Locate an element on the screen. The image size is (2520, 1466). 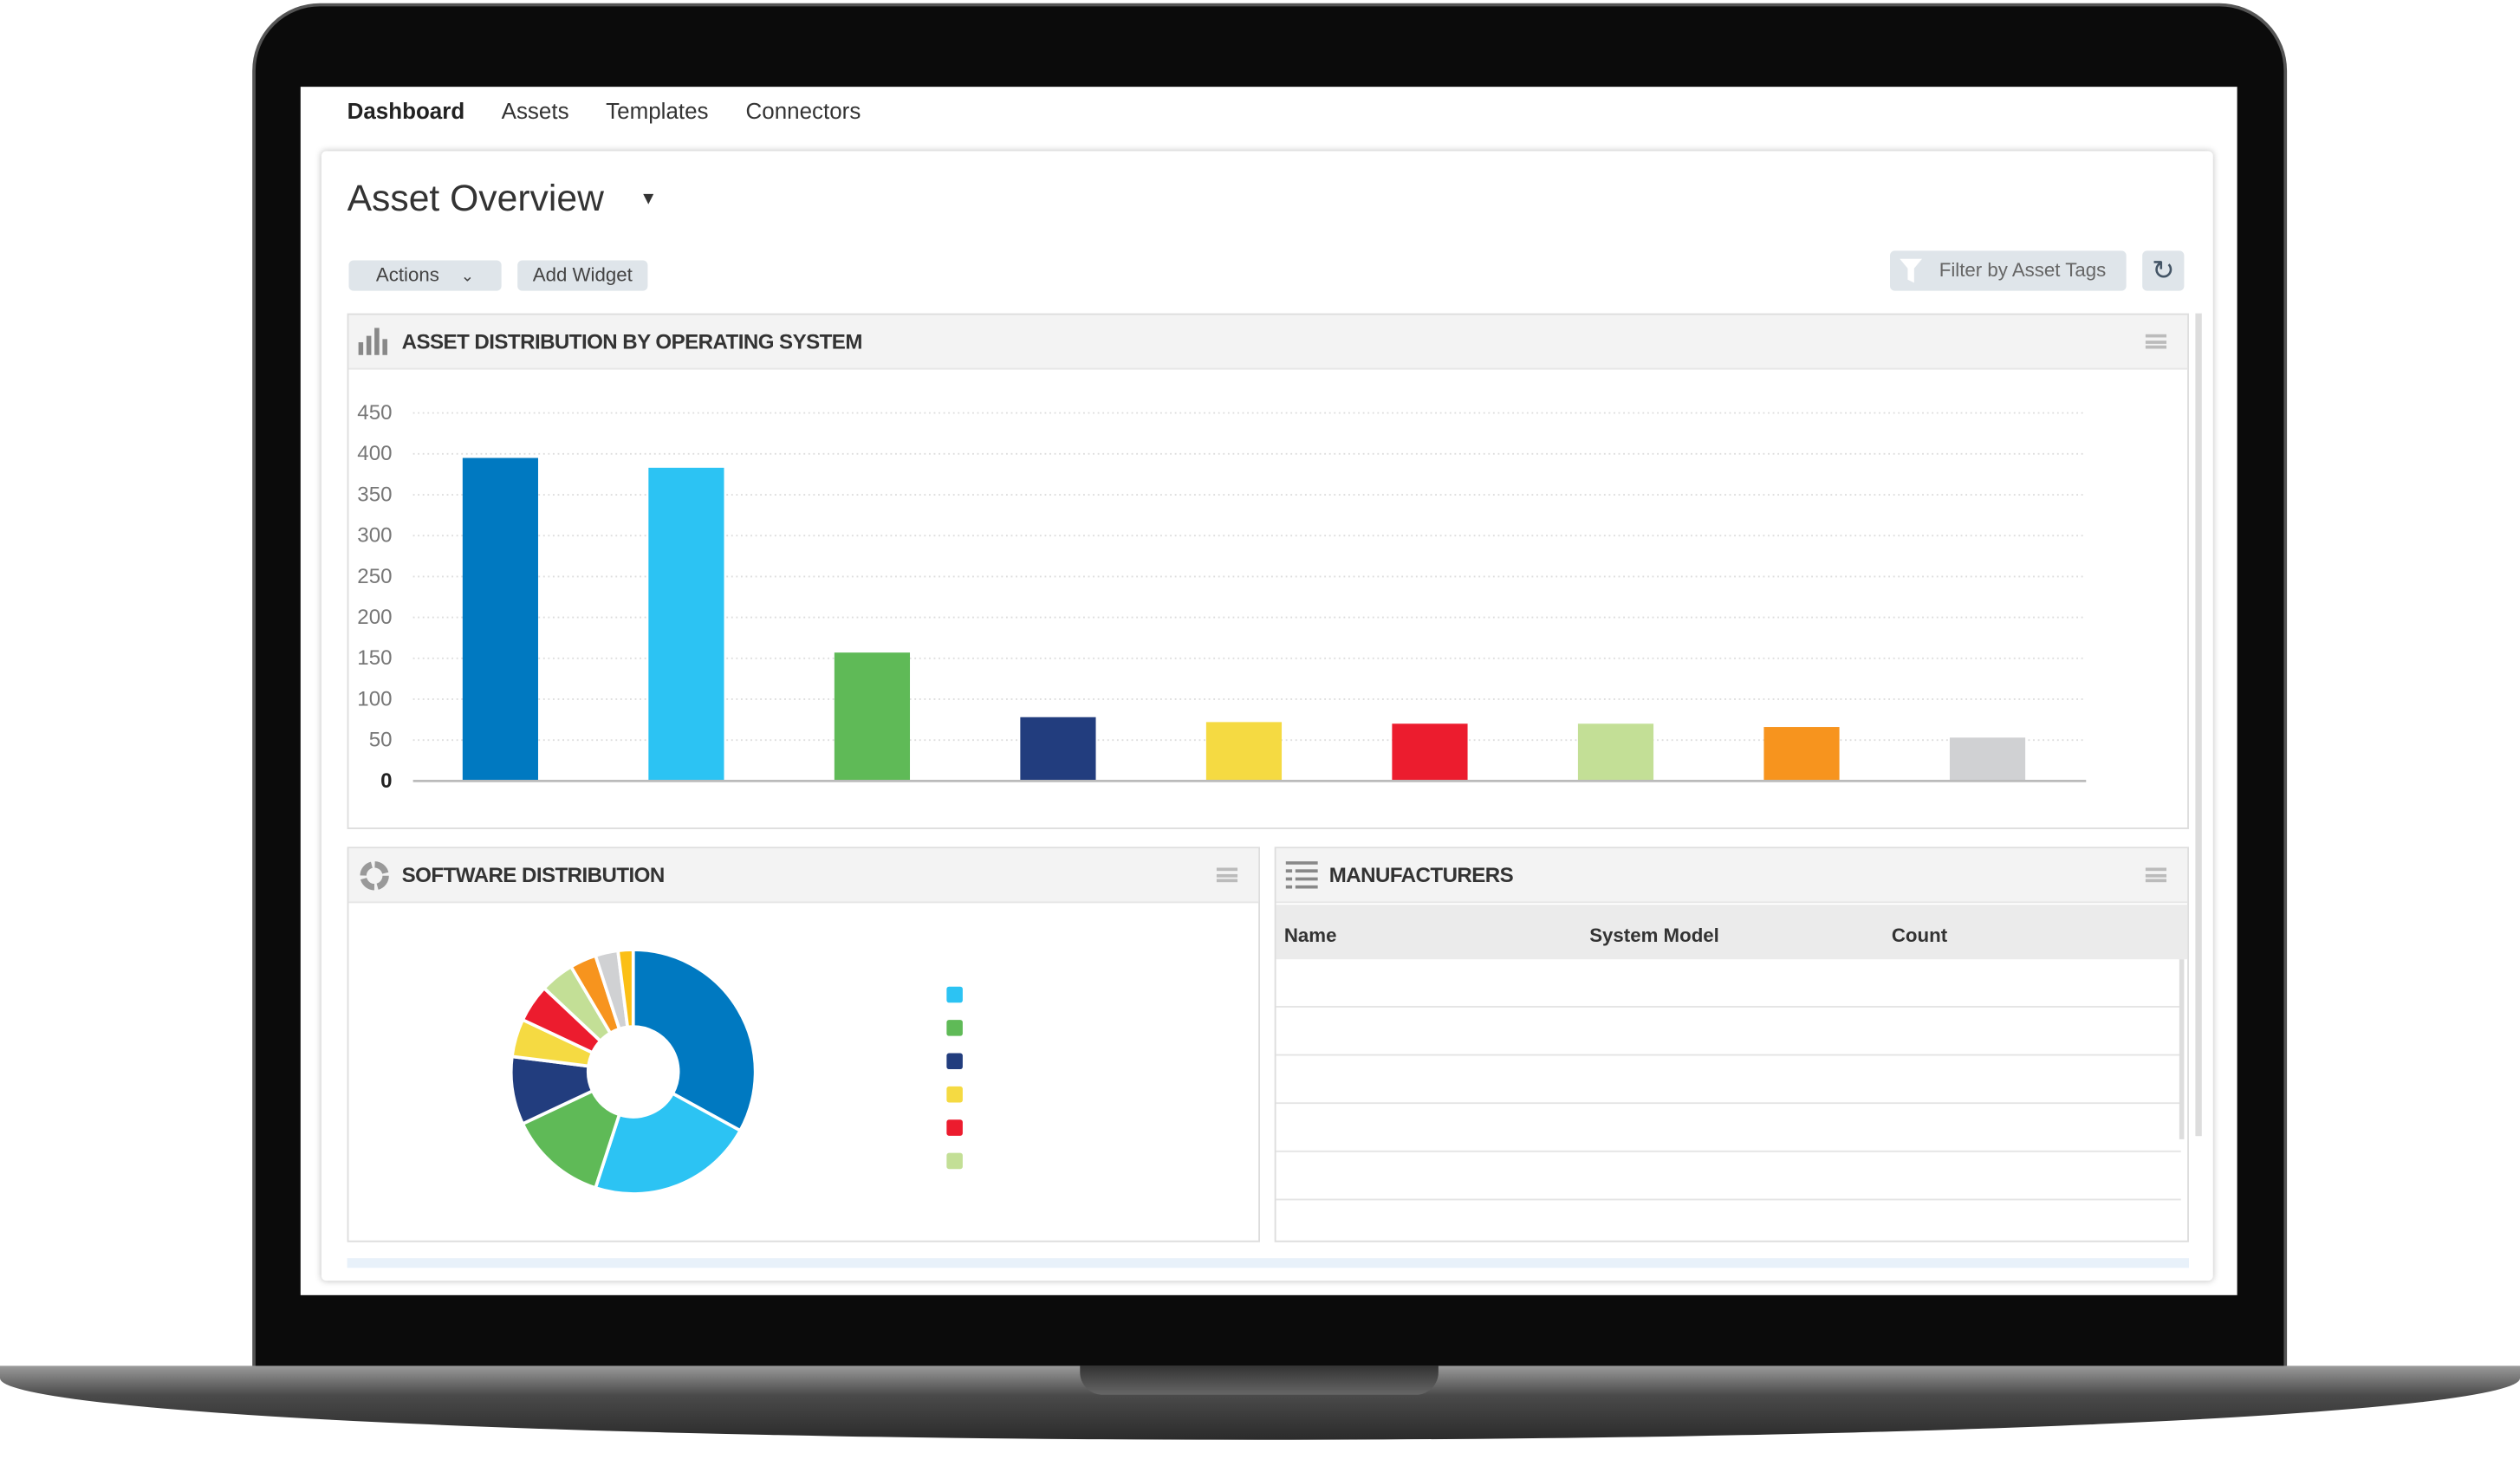
actions-button: Actions ⌄ is located at coordinates (425, 275).